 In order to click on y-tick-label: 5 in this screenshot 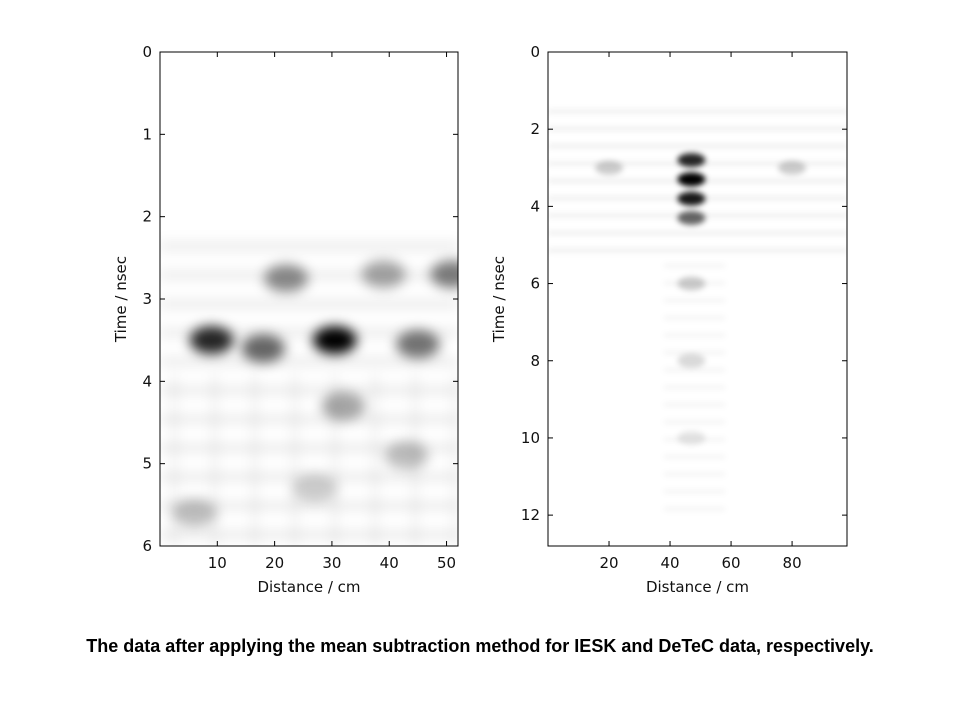, I will do `click(147, 464)`.